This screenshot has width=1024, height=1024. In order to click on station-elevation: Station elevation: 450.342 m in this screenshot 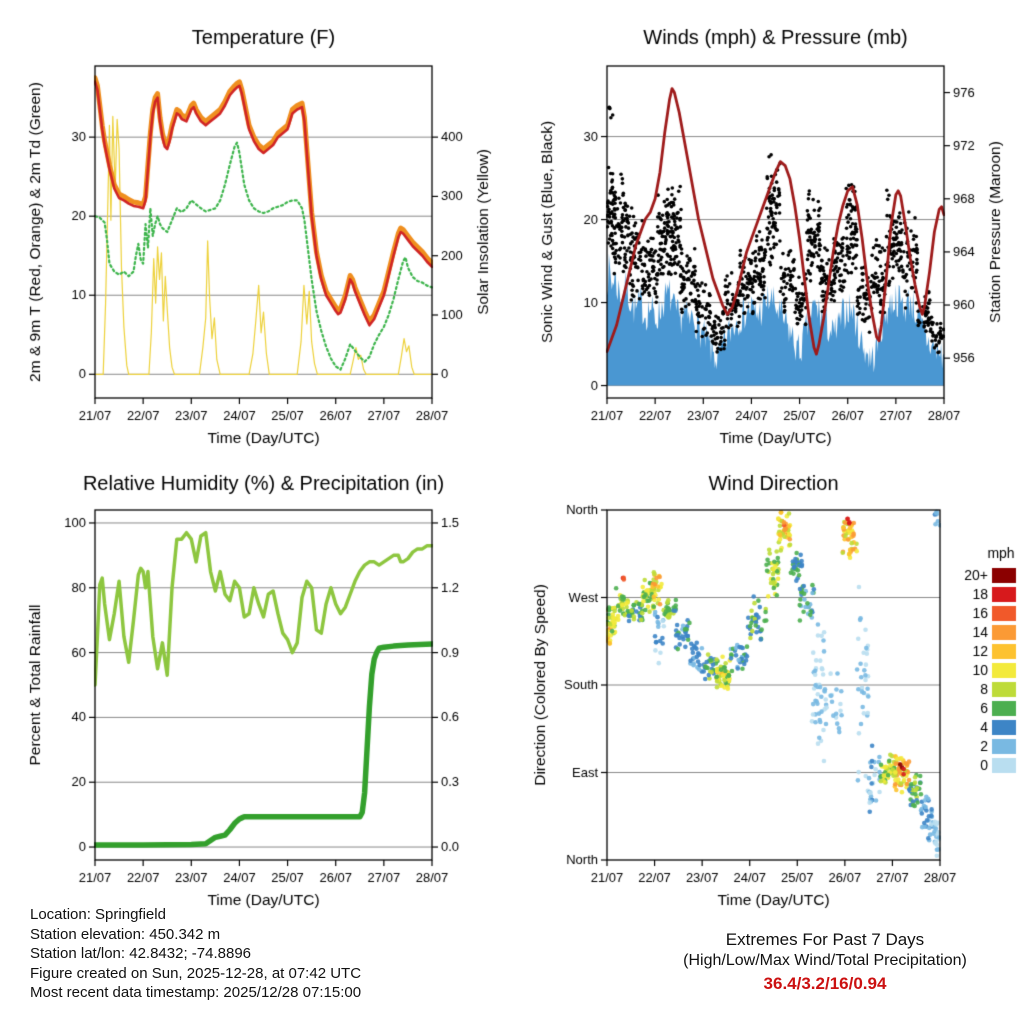, I will do `click(125, 934)`.